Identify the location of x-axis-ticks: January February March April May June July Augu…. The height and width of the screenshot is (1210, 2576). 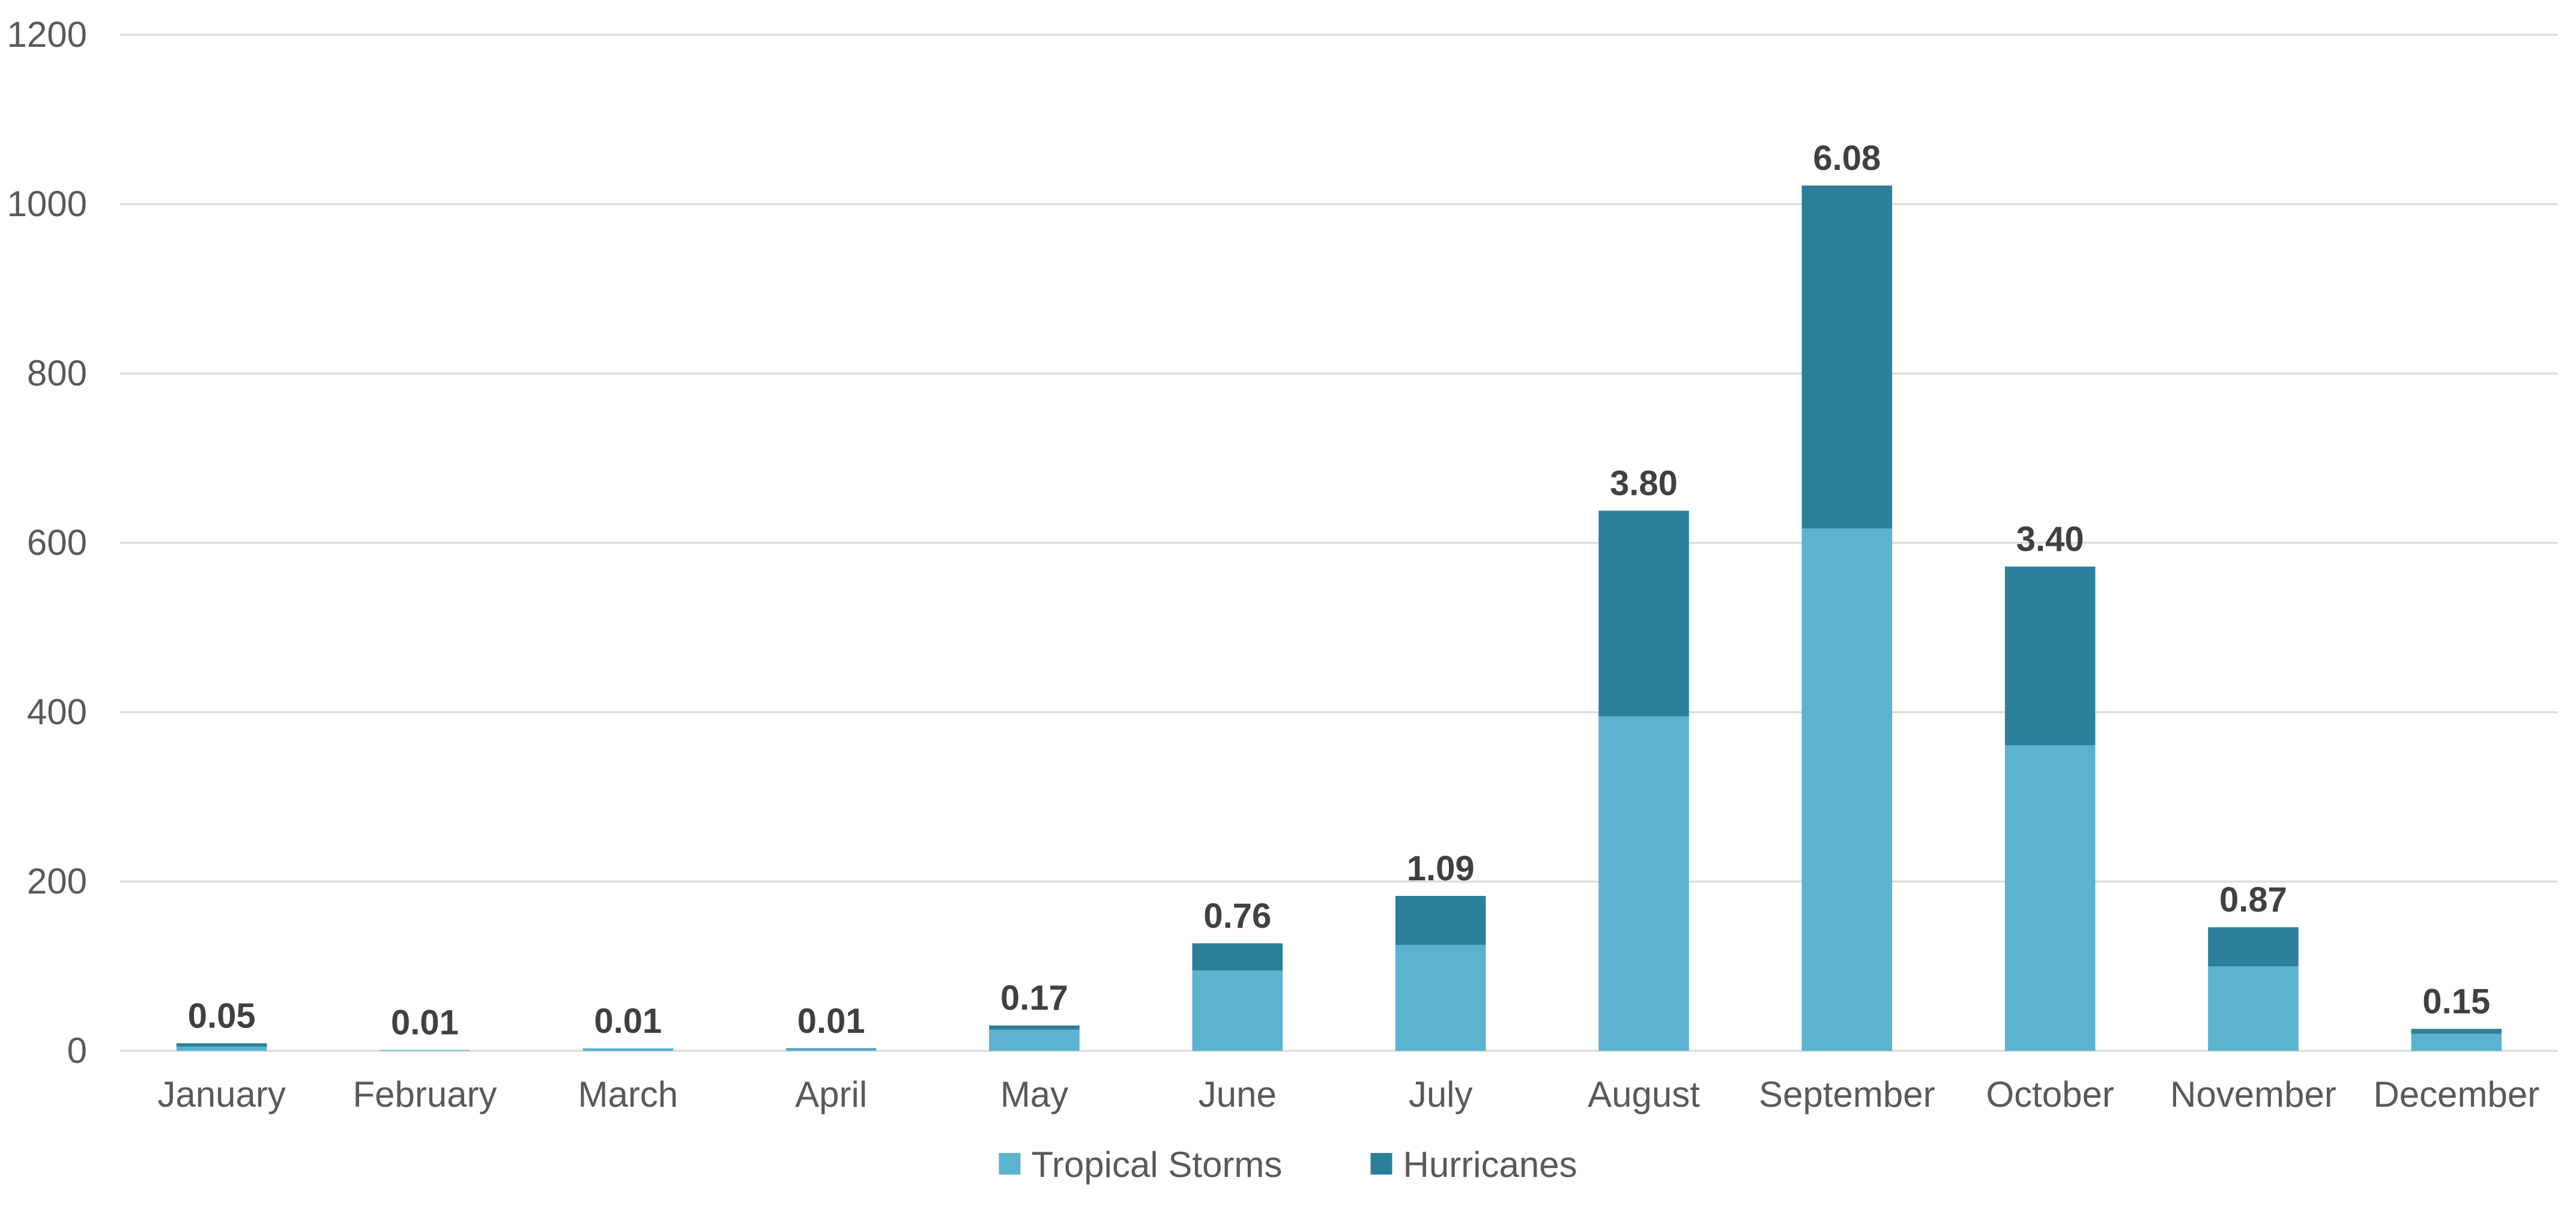
(1348, 1094).